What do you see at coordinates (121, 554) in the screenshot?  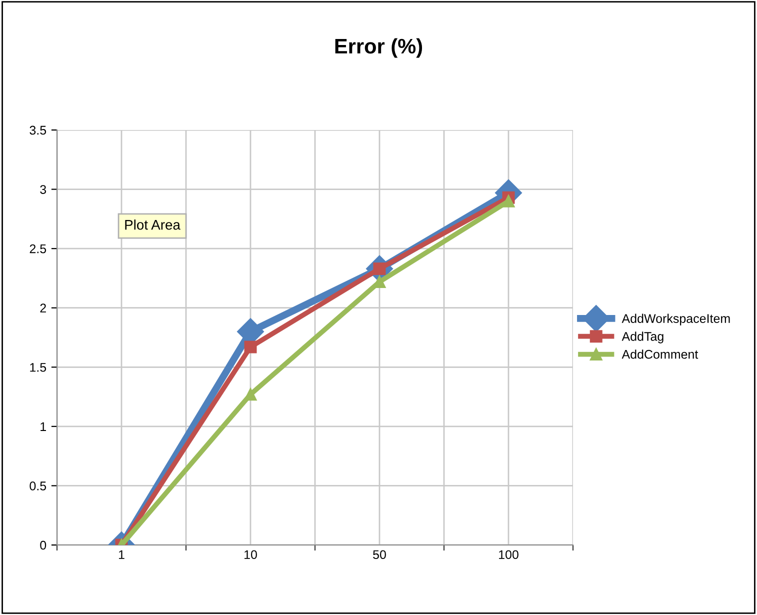 I see `x-tick-label: 1` at bounding box center [121, 554].